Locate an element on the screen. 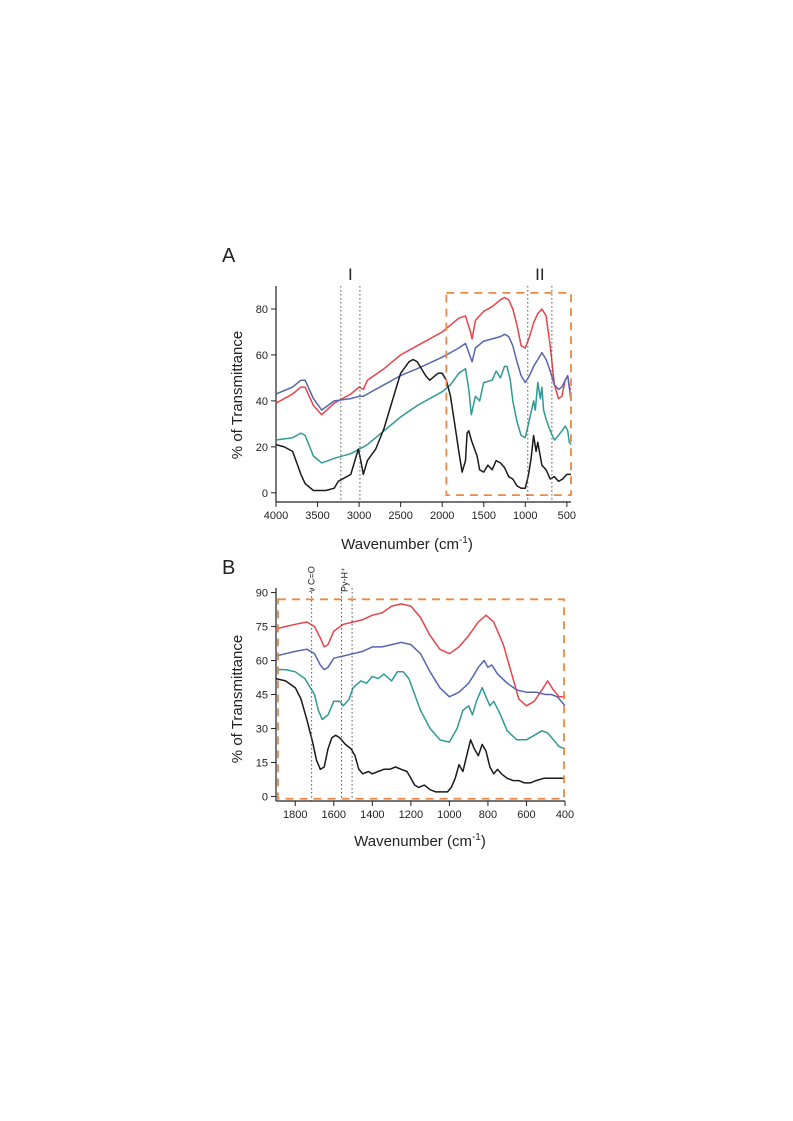  panel-a-x-tick-label: 3000 is located at coordinates (359, 516).